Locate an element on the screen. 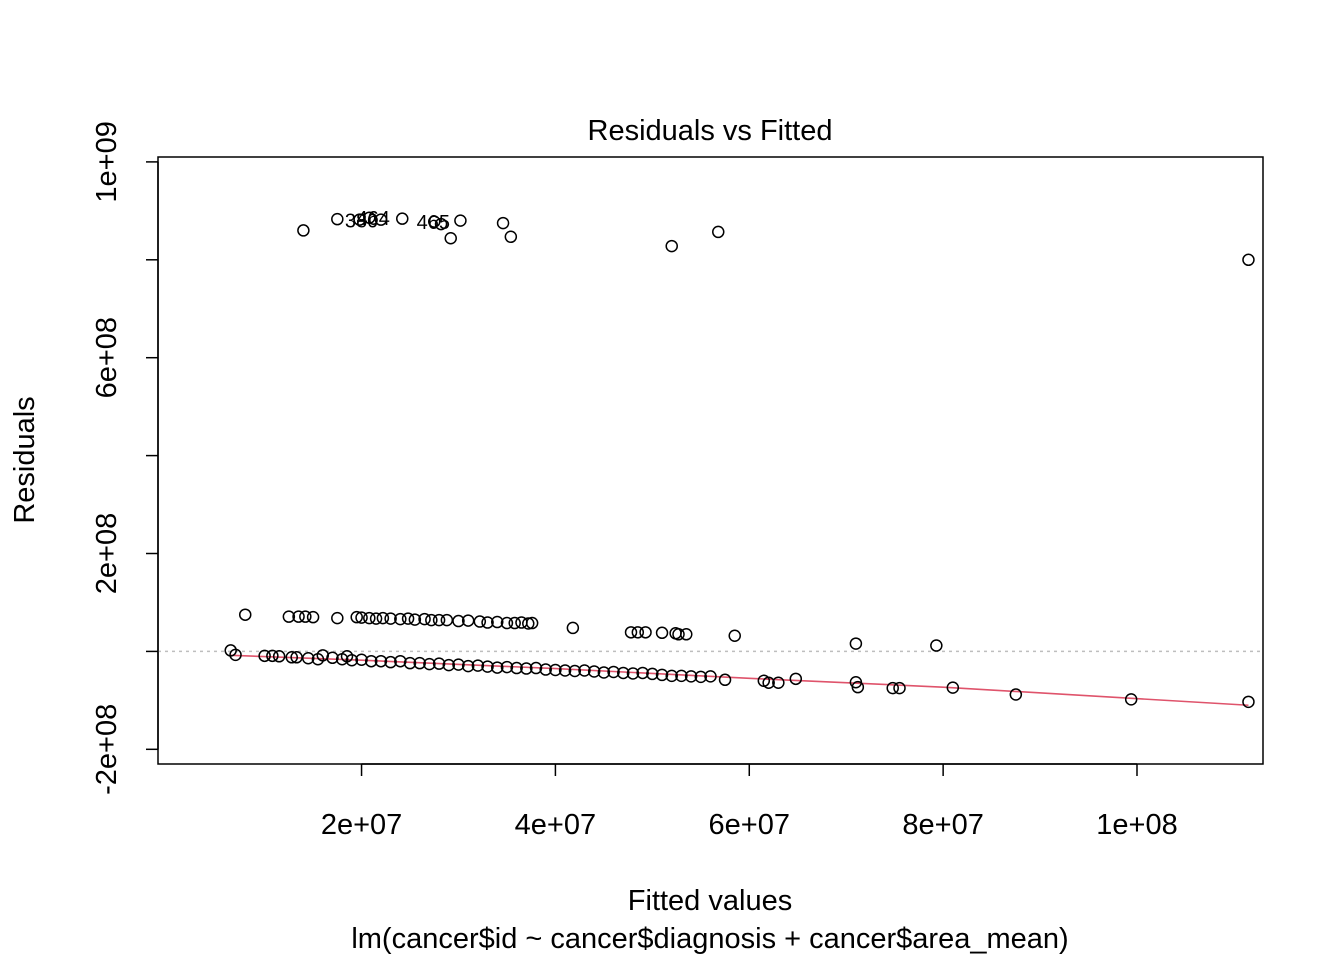  y-tick-label: 6e+08 is located at coordinates (107, 357).